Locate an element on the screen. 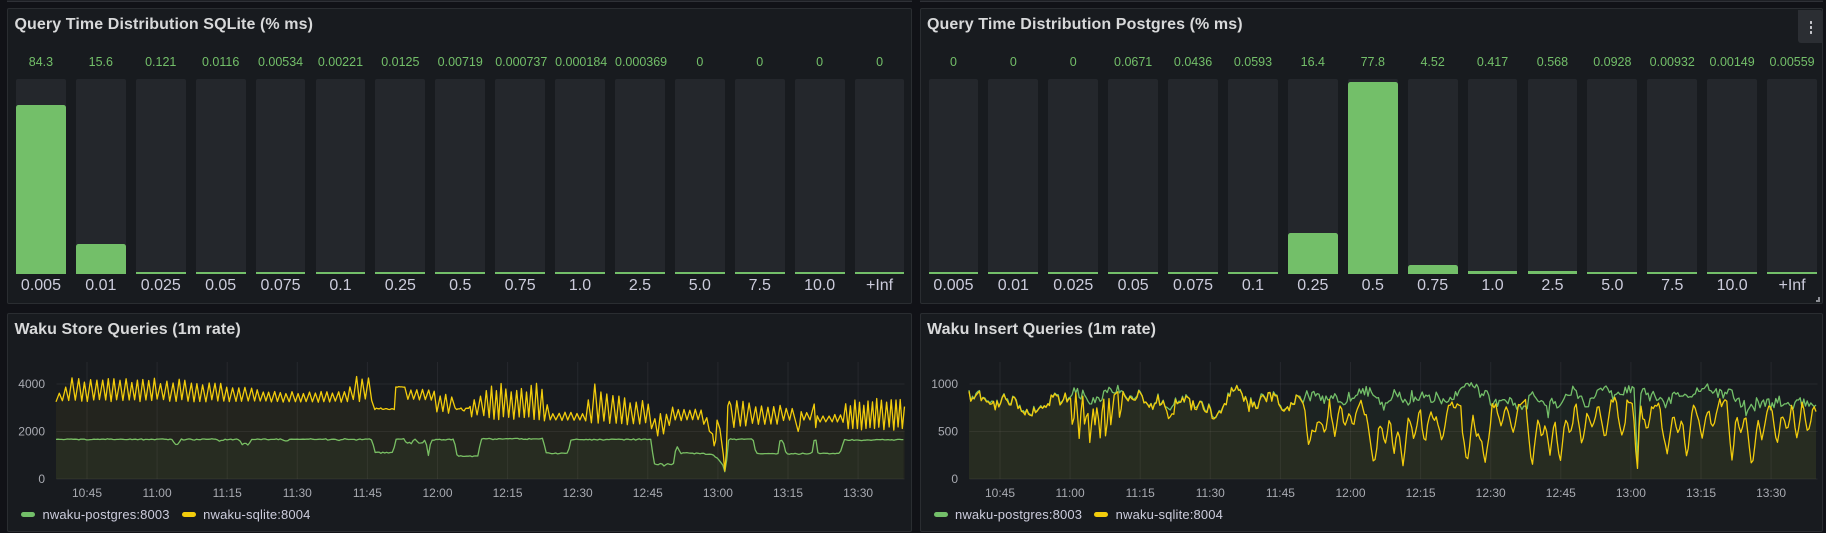 Image resolution: width=1826 pixels, height=533 pixels. svg-text: 2000 is located at coordinates (31, 432).